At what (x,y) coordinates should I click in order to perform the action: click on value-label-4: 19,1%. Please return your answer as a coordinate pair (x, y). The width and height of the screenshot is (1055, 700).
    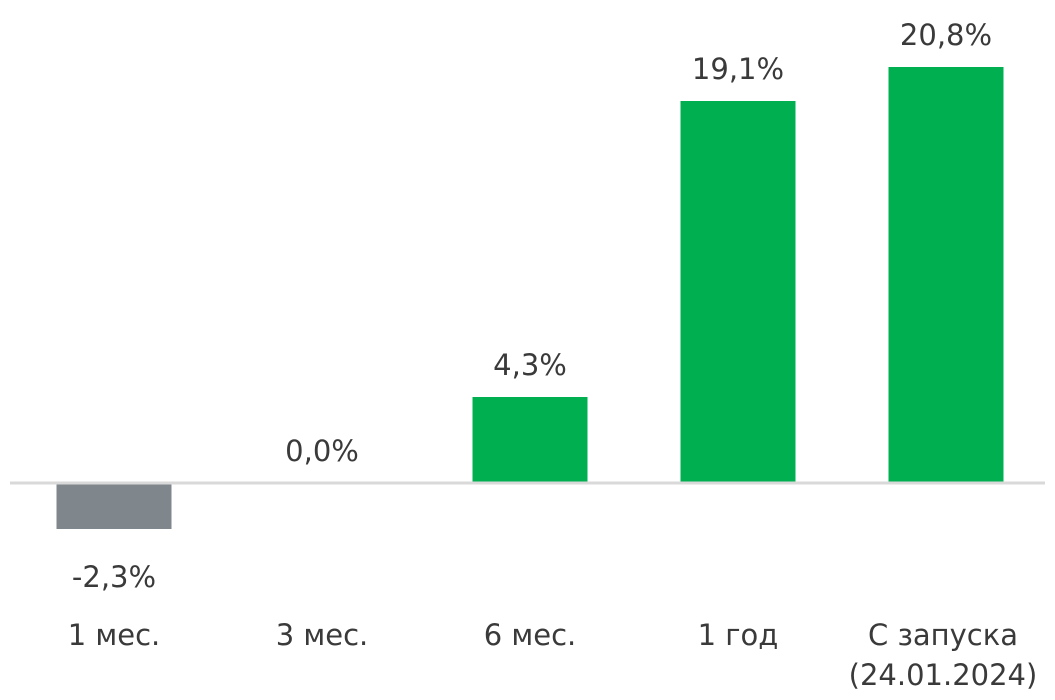
    Looking at the image, I should click on (738, 69).